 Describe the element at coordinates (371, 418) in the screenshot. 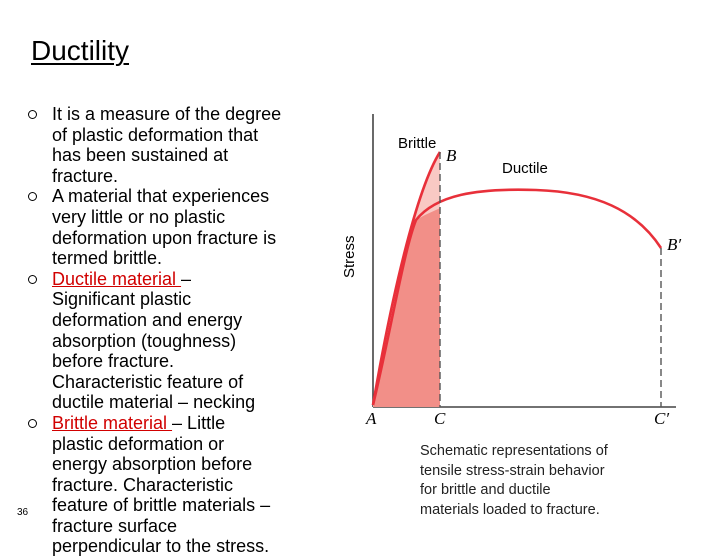

I see `point-a-label: A` at that location.